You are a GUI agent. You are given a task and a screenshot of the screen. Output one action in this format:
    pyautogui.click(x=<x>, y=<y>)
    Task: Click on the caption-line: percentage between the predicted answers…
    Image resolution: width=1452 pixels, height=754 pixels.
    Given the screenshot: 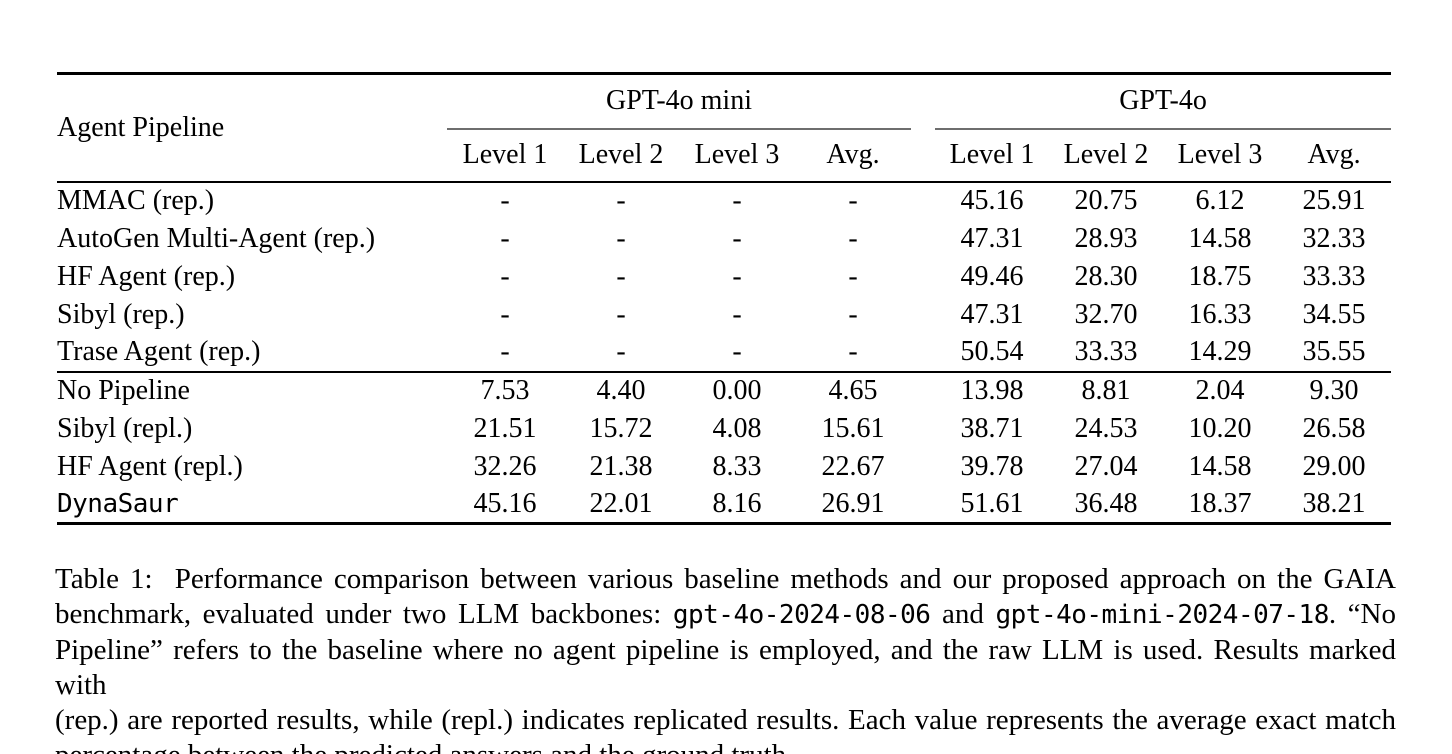 What is the action you would take?
    pyautogui.click(x=725, y=746)
    